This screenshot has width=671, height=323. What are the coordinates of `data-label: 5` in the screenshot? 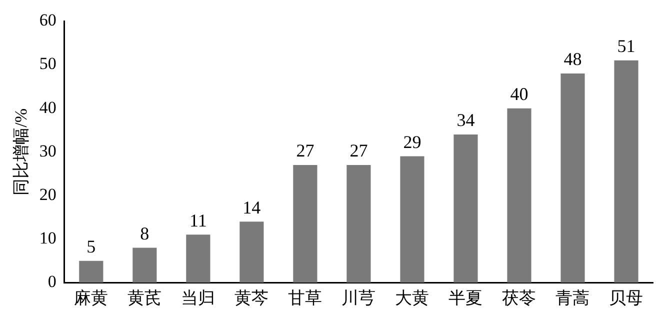 It's located at (91, 246).